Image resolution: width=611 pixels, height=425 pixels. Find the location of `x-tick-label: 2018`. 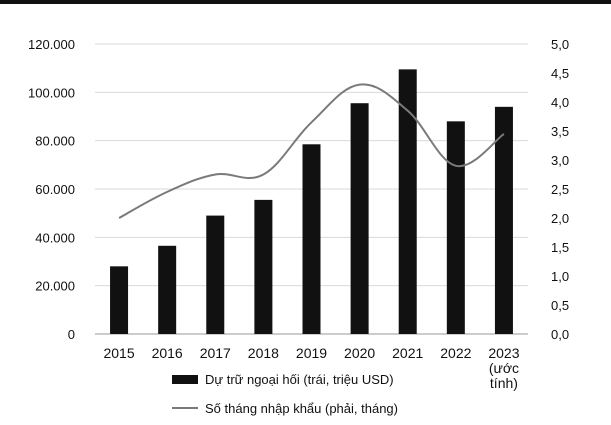

x-tick-label: 2018 is located at coordinates (263, 353).